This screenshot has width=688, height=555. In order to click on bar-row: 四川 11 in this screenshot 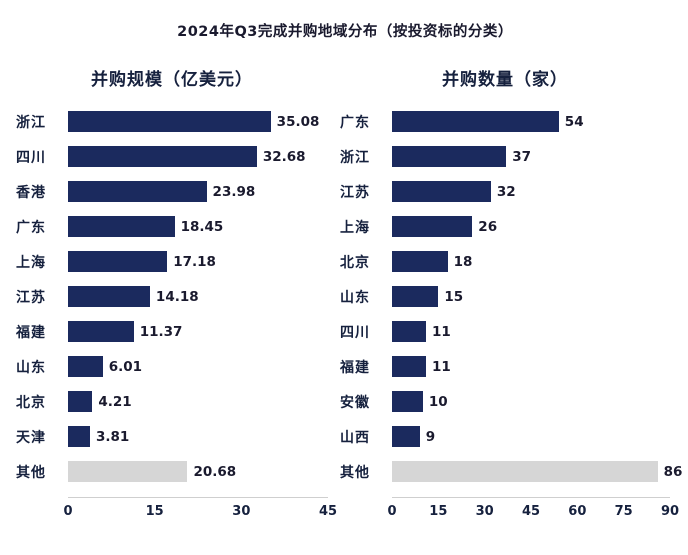, I will do `click(505, 331)`.